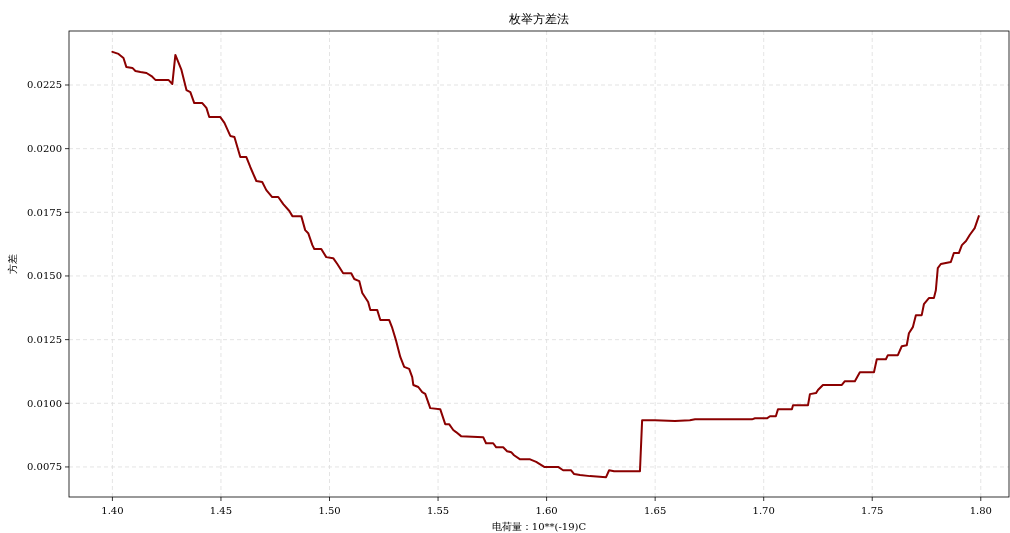 This screenshot has height=533, width=1010. What do you see at coordinates (44, 276) in the screenshot?
I see `y-tick-label: 0.0150` at bounding box center [44, 276].